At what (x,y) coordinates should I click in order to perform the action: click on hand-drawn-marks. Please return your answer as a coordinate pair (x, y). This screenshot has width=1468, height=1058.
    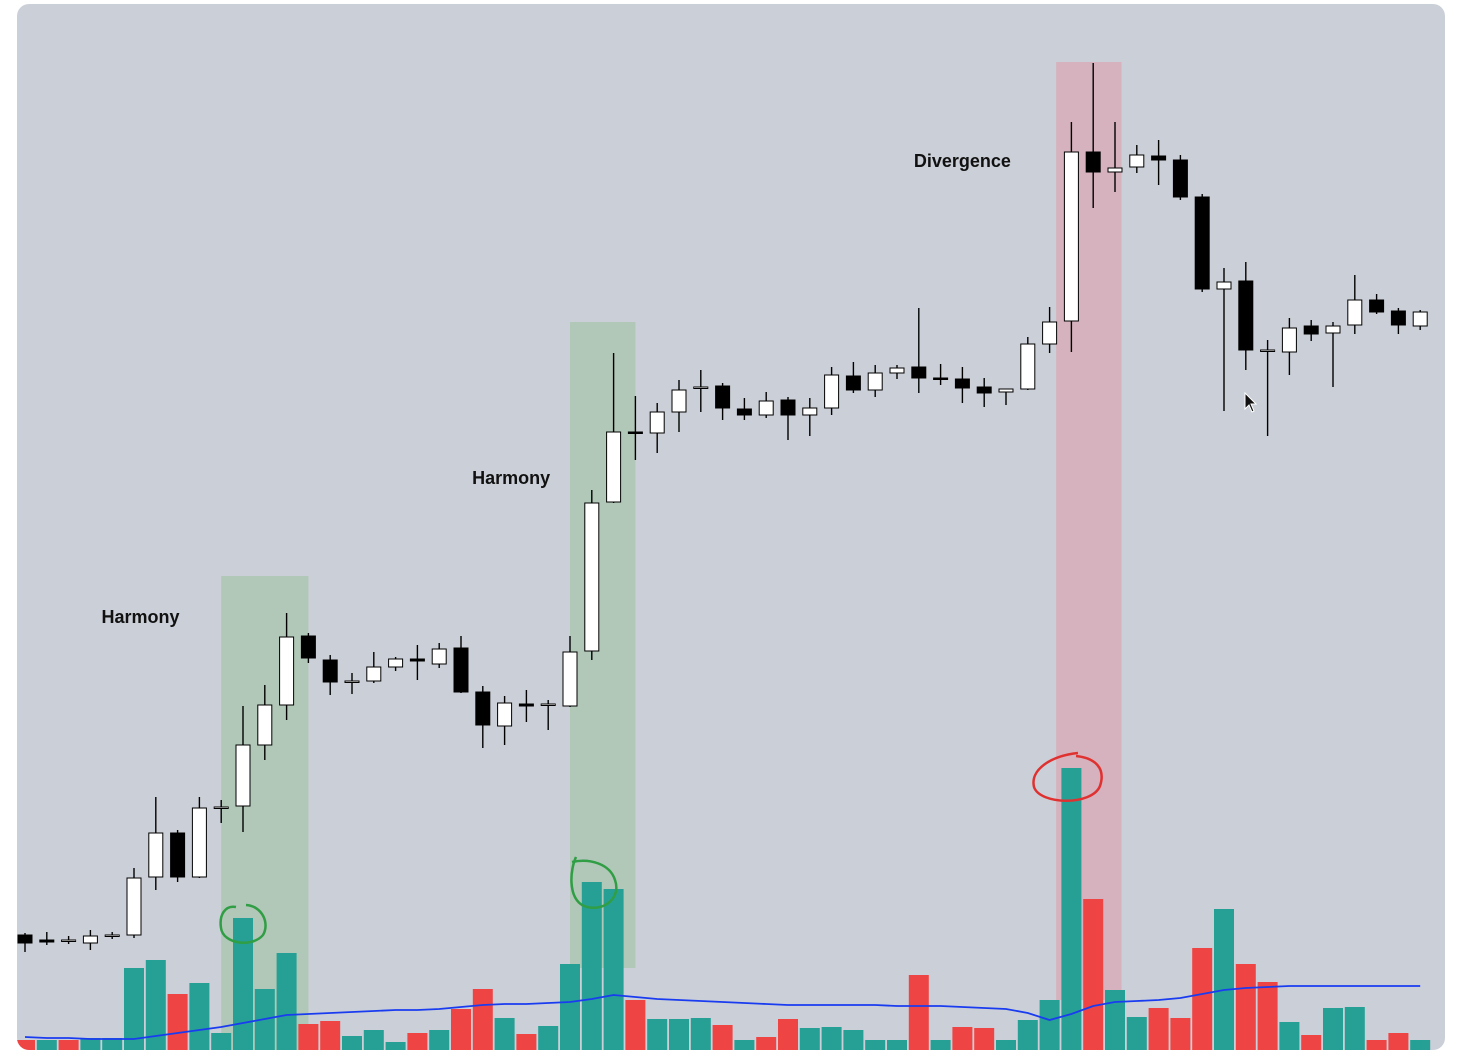
    Looking at the image, I should click on (661, 847).